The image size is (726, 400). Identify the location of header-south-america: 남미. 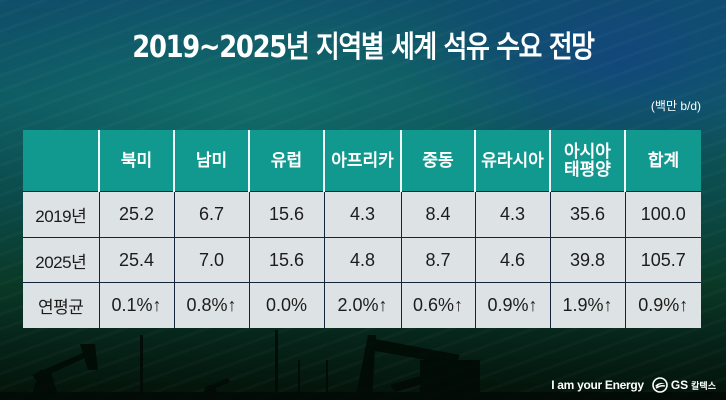
(211, 161).